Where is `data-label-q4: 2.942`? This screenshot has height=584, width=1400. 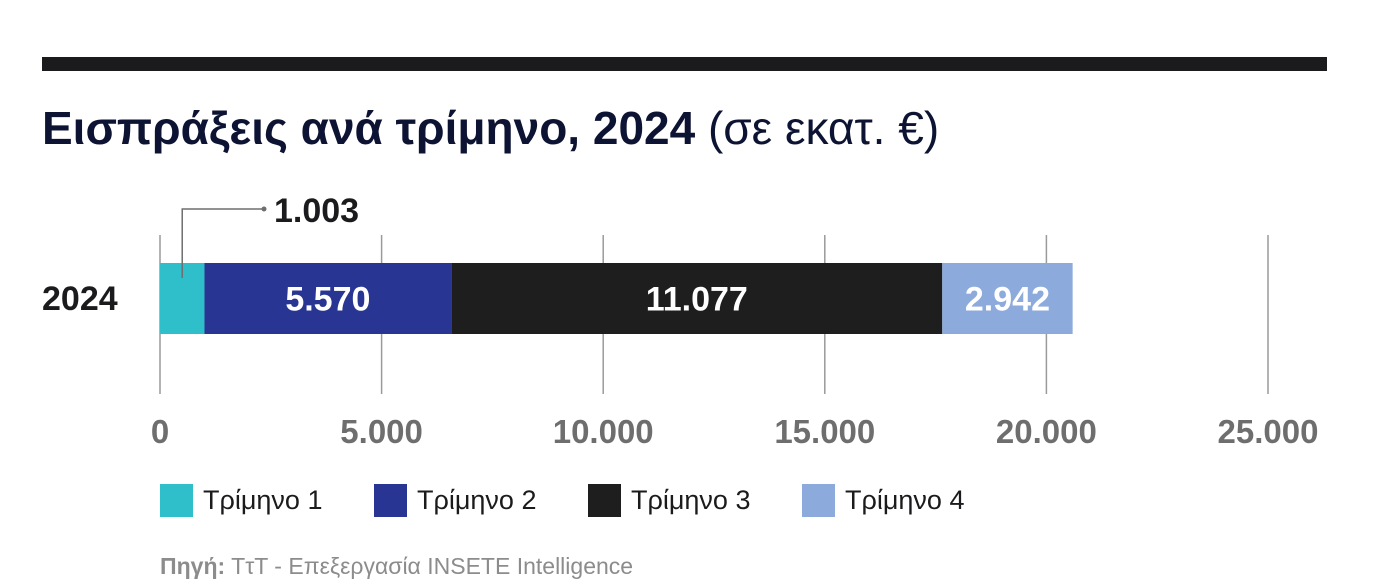
data-label-q4: 2.942 is located at coordinates (1007, 300).